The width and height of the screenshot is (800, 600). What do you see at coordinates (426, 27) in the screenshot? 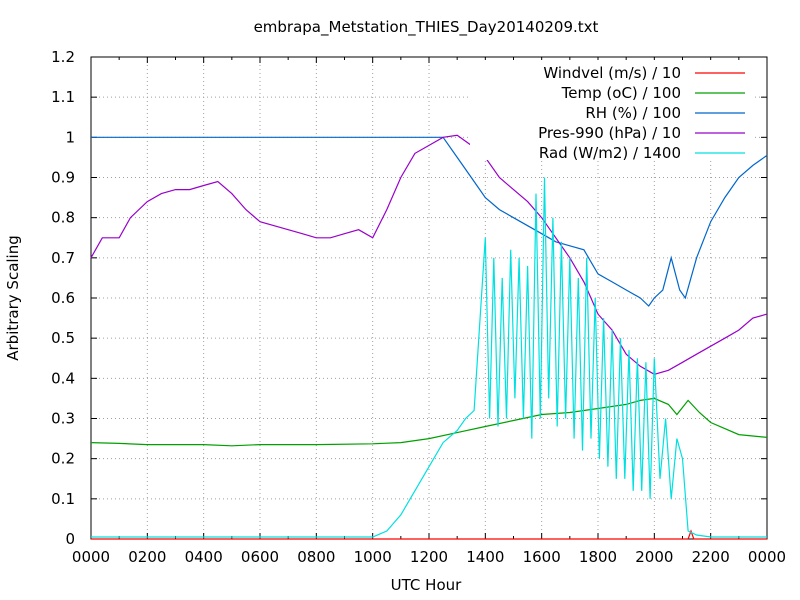
I see `chart-title: embrapa_Metstation_THIES_Day20140209.txt` at bounding box center [426, 27].